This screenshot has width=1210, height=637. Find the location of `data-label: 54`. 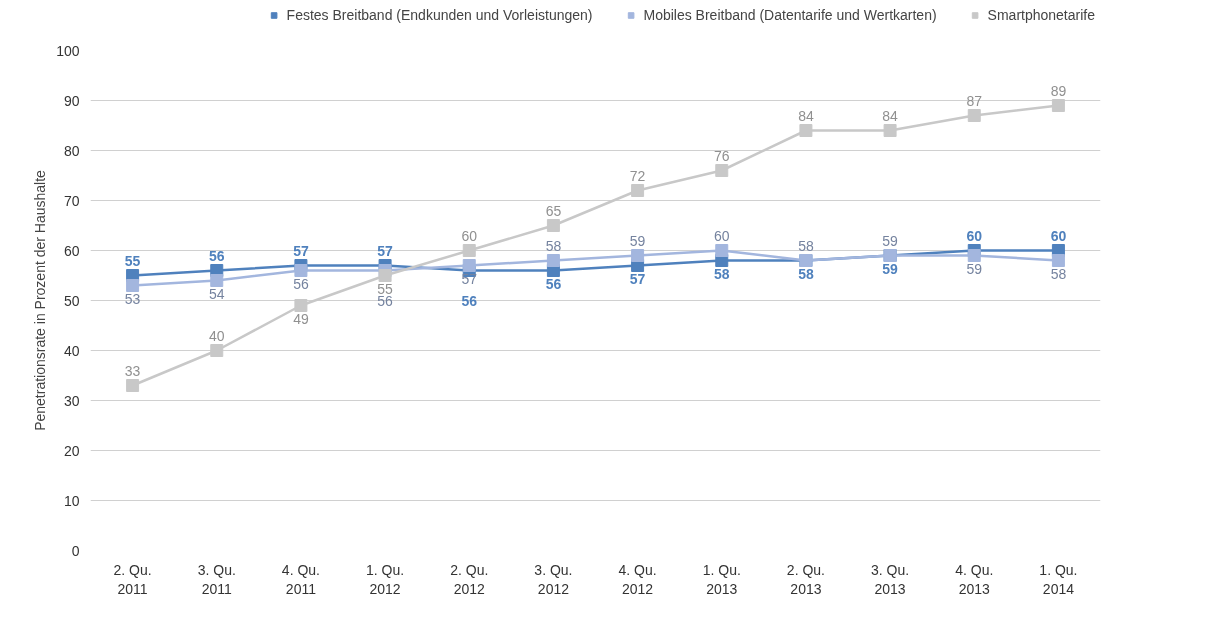

data-label: 54 is located at coordinates (216, 293).